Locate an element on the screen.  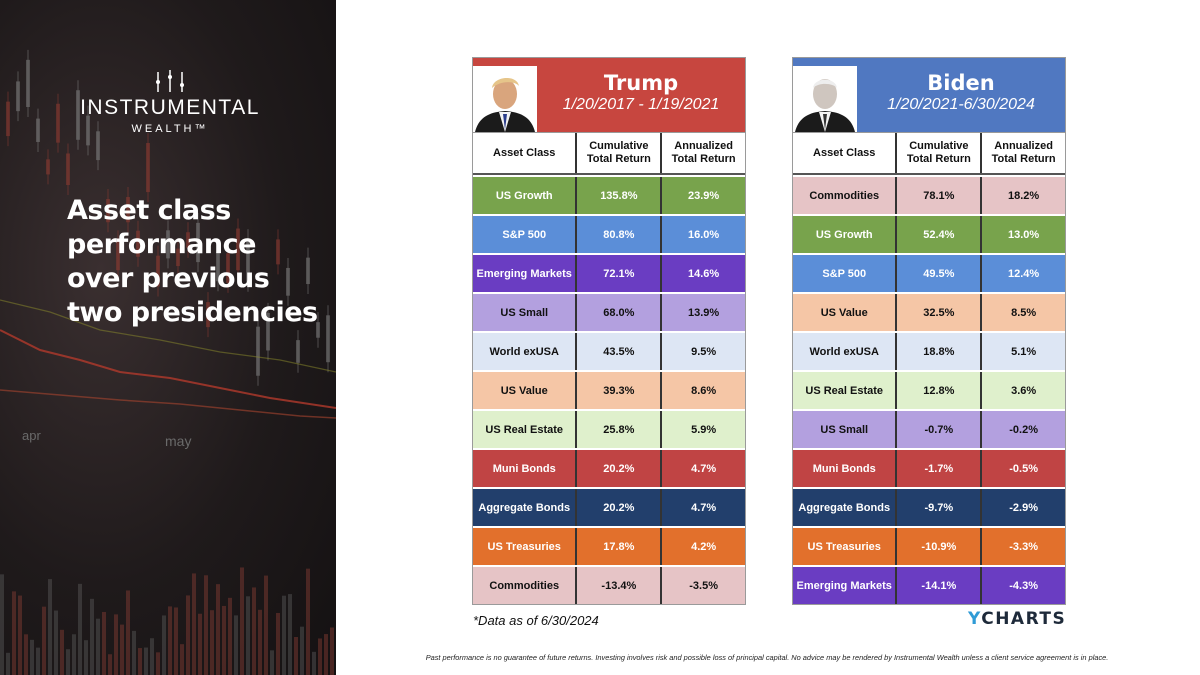
table-row: US Growth 135.8% 23.9% is located at coordinates (609, 194).